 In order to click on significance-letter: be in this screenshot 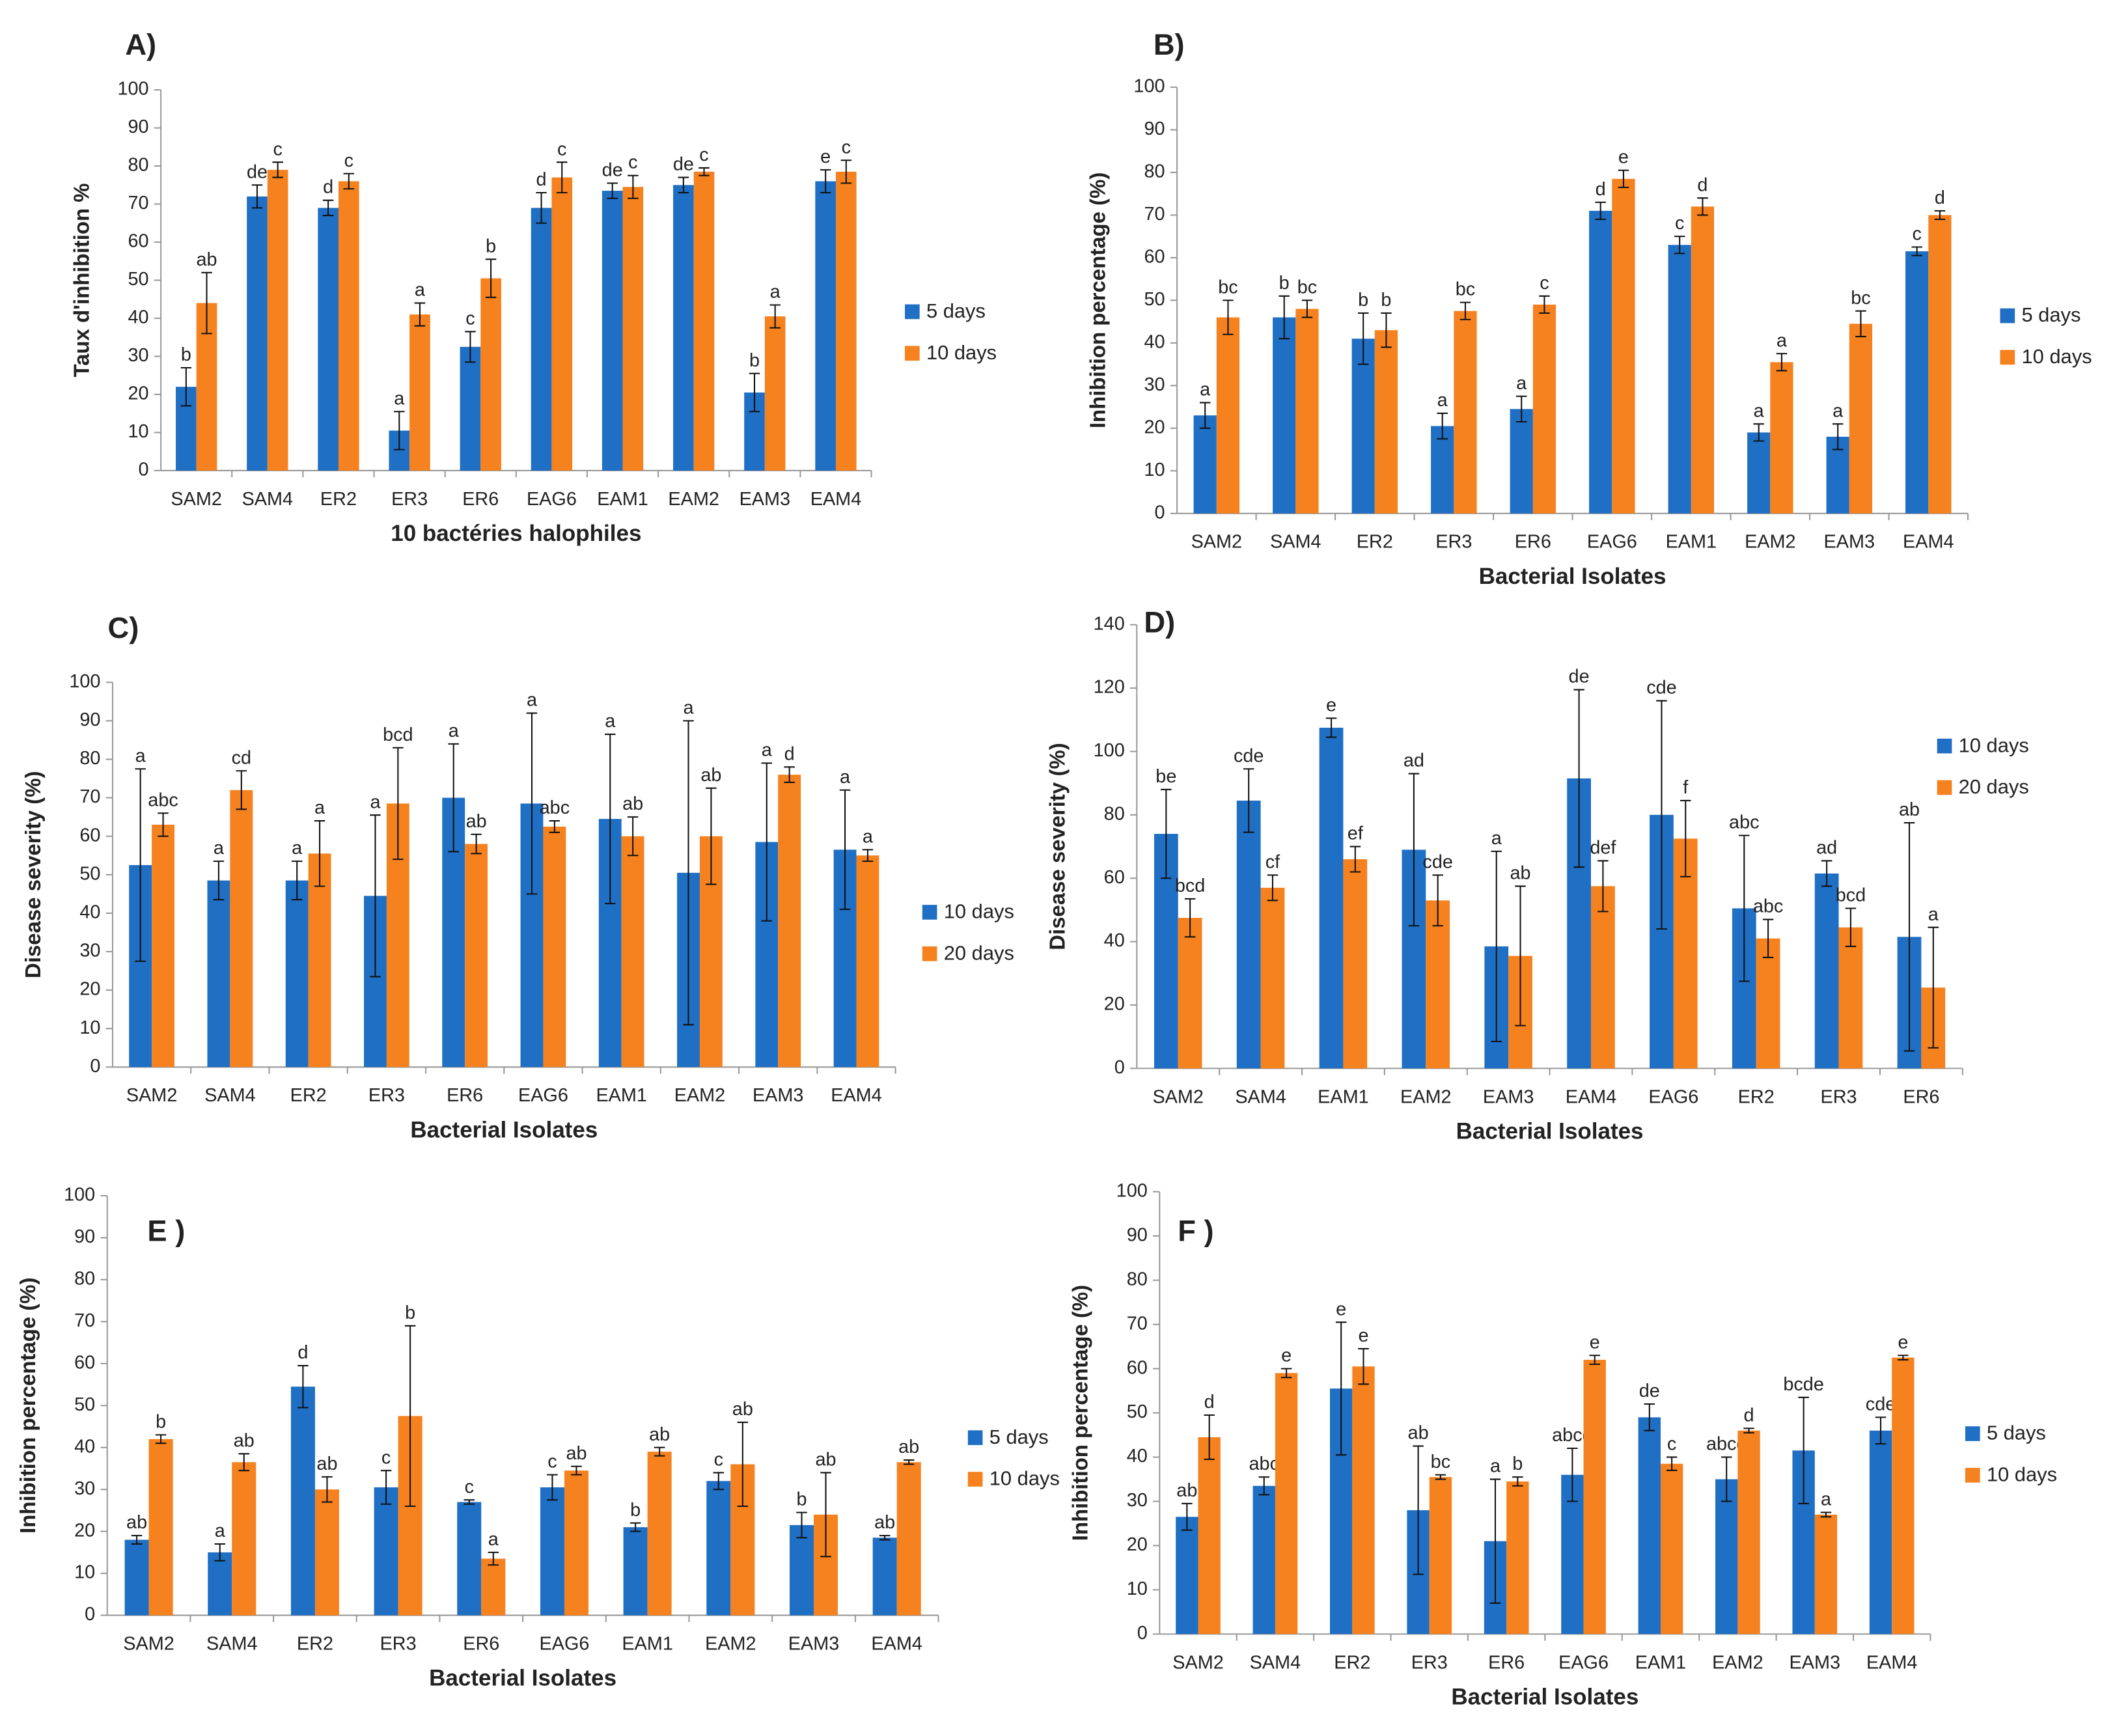, I will do `click(1165, 776)`.